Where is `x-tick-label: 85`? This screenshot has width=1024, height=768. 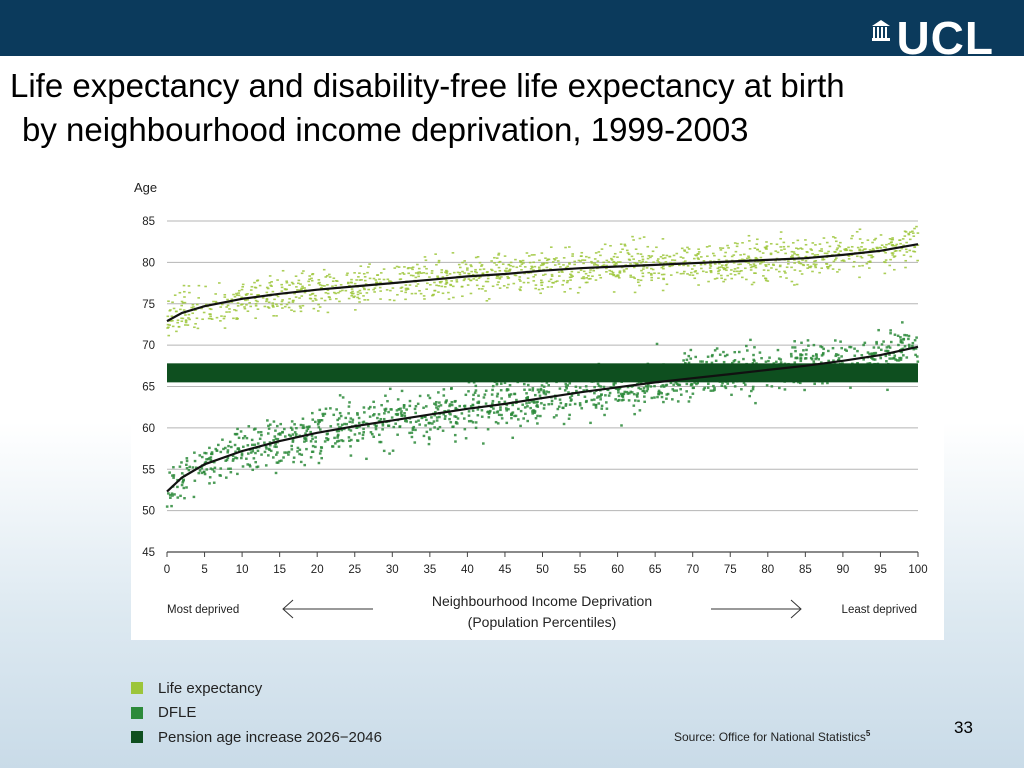
x-tick-label: 85 is located at coordinates (805, 570).